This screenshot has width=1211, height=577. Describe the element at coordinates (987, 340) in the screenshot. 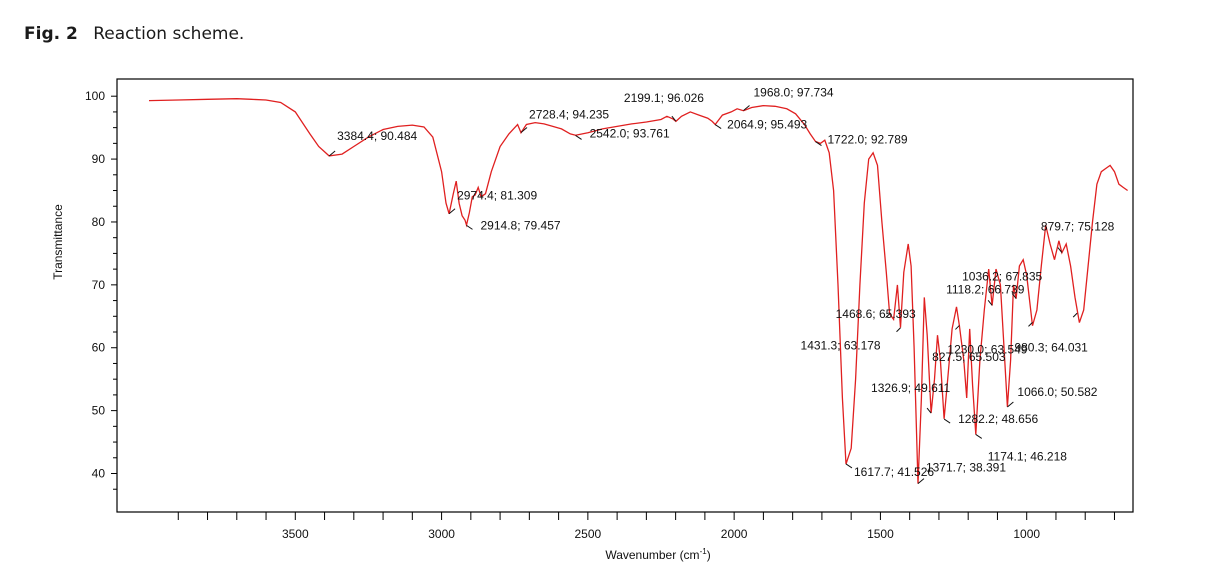

I see `peak-annotation: 1230.0; 63.549` at that location.